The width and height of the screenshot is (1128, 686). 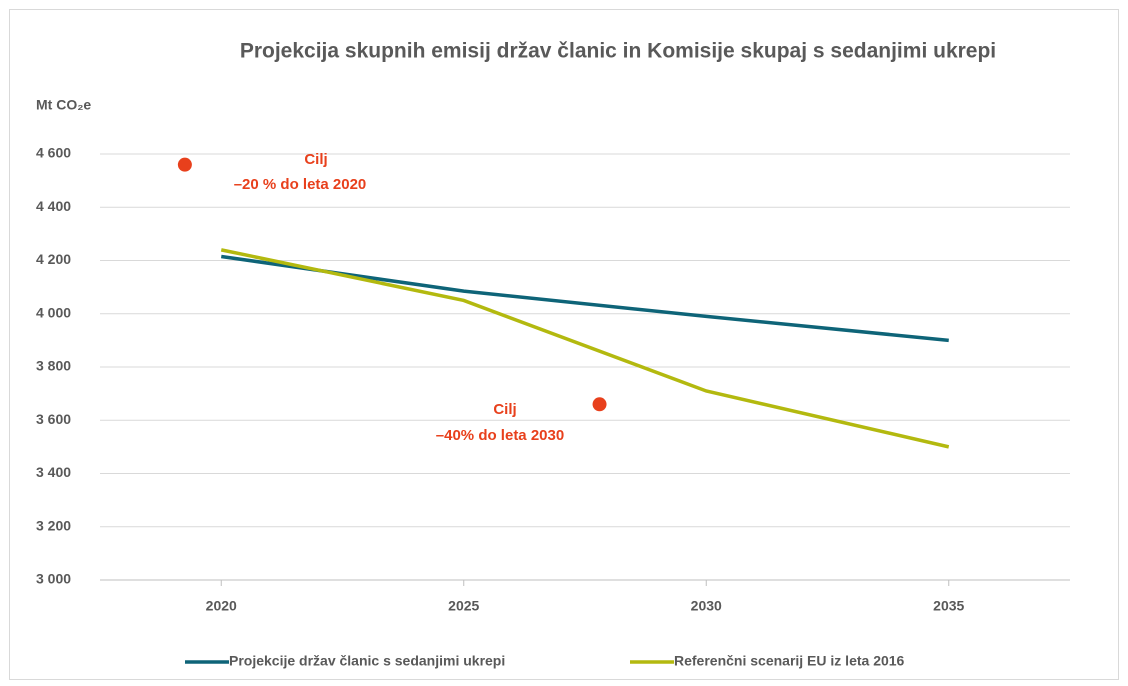 I want to click on y-tick-label: 3 800, so click(x=53, y=366).